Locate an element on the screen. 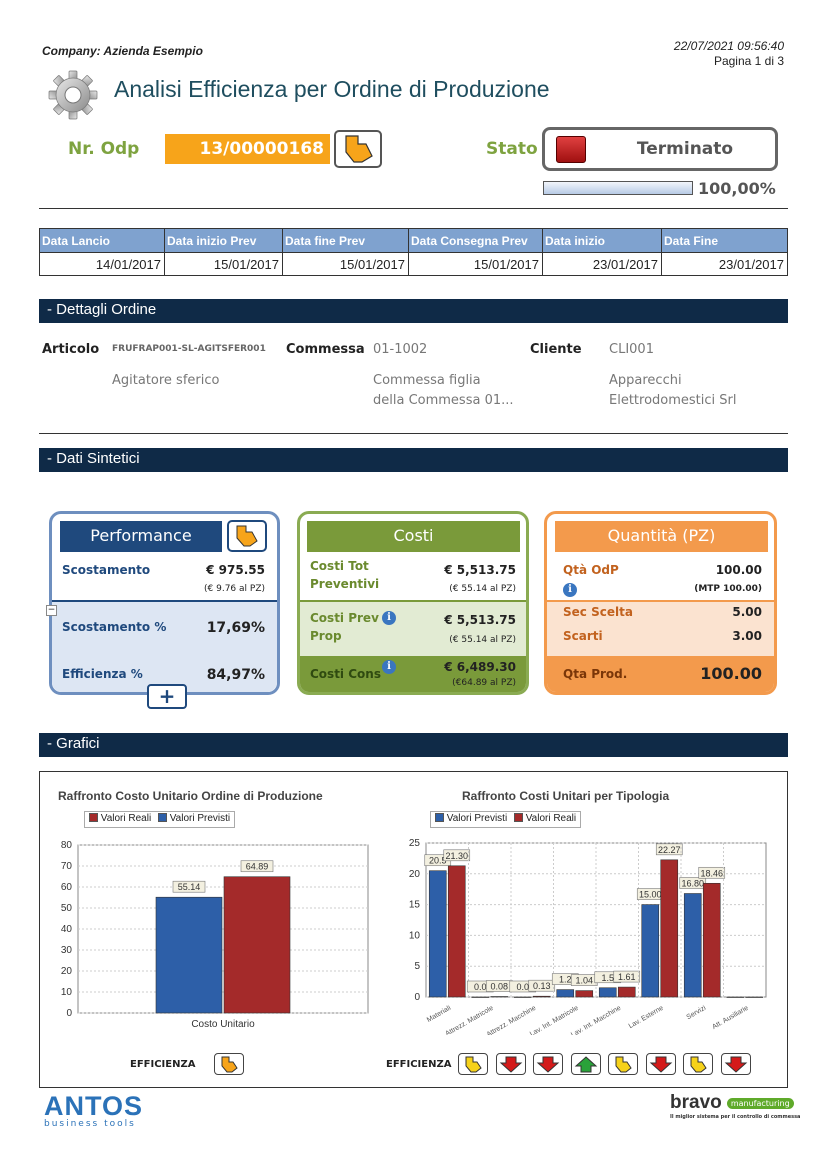  data-label: 0.0 is located at coordinates (480, 987).